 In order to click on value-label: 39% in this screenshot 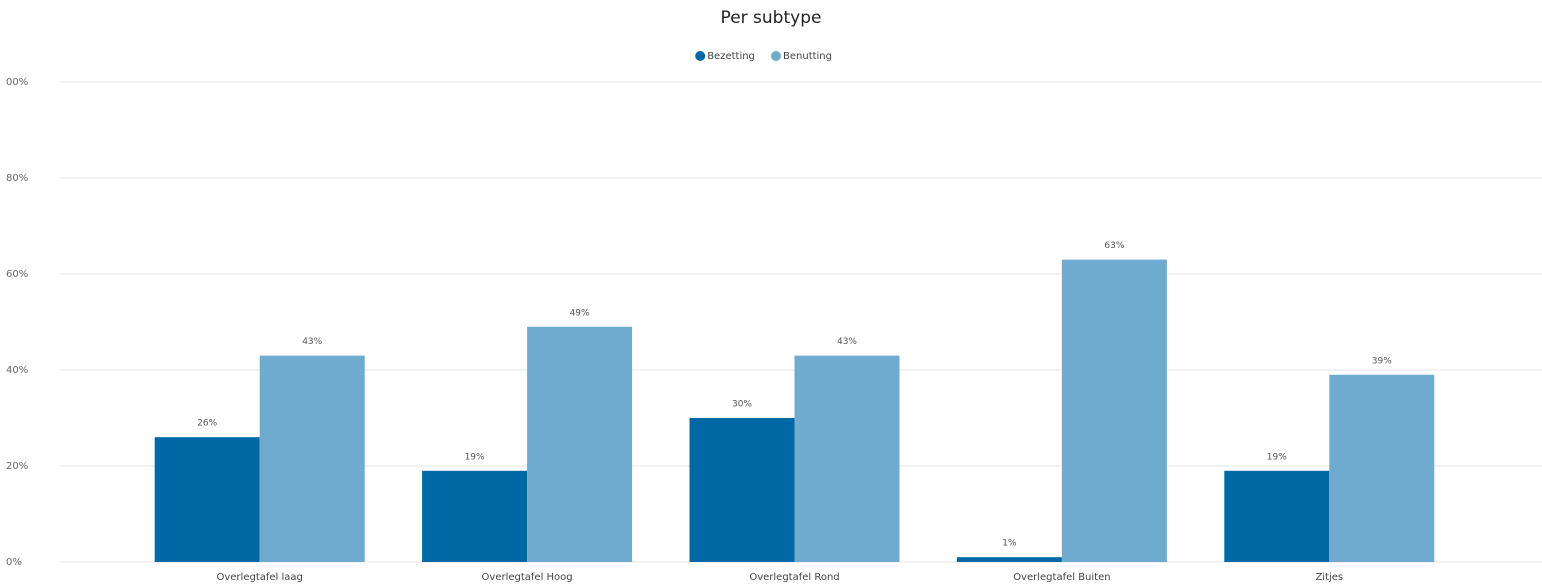, I will do `click(1382, 361)`.